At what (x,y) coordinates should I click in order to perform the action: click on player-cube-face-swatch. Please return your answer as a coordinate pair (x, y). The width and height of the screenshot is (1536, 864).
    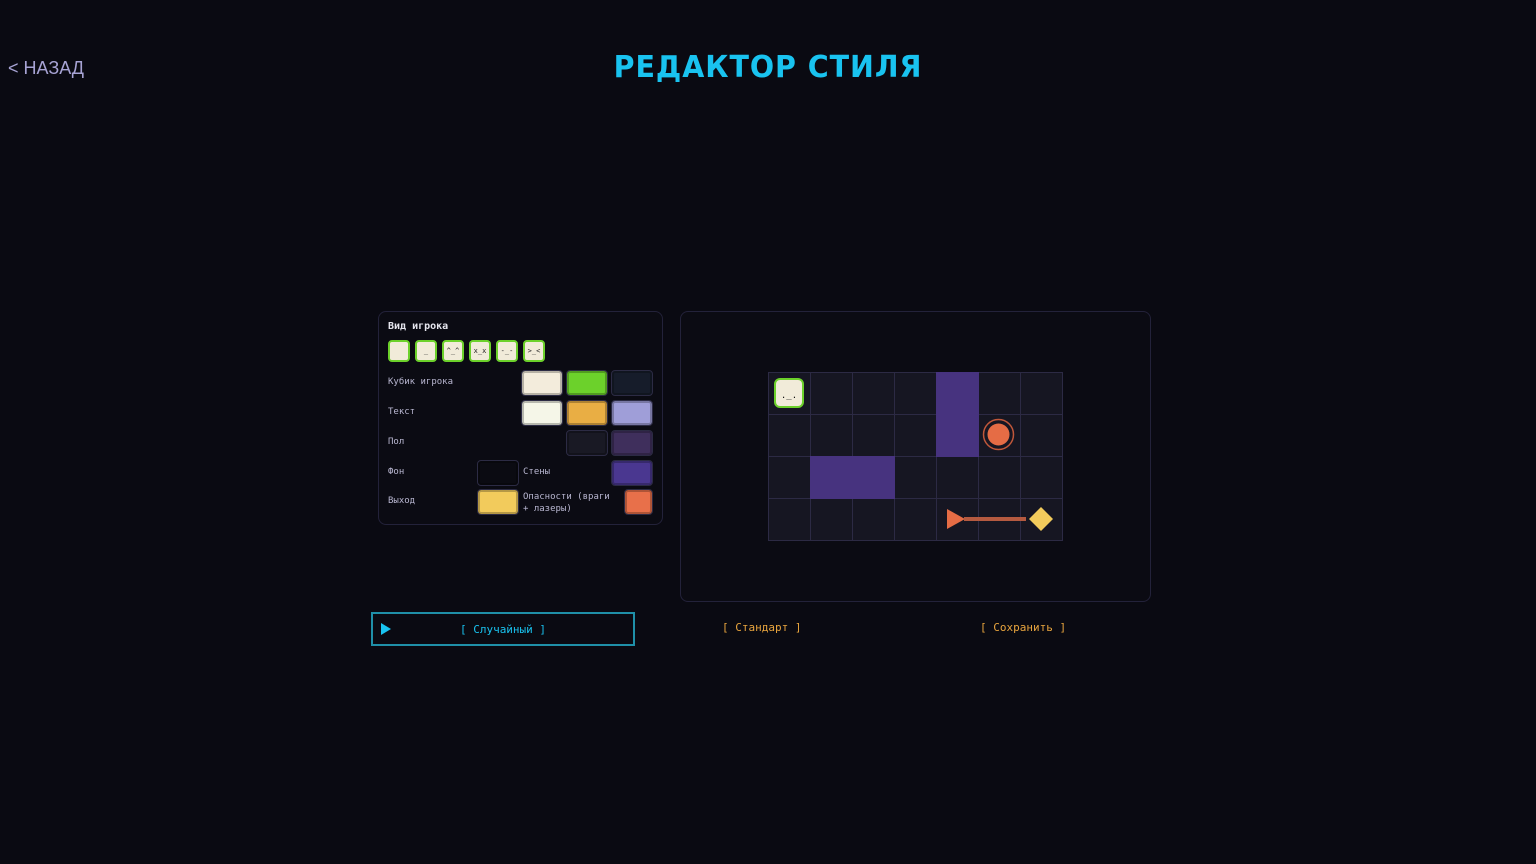
    Looking at the image, I should click on (632, 383).